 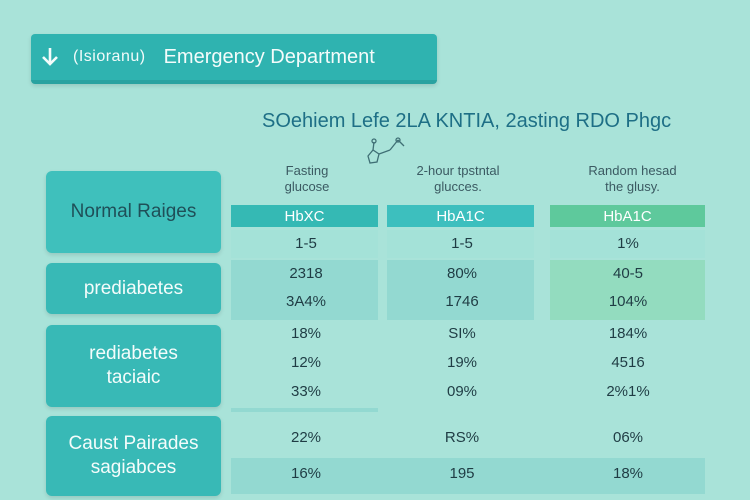 I want to click on column-heading-random: Random hesad the glusy., so click(x=632, y=178).